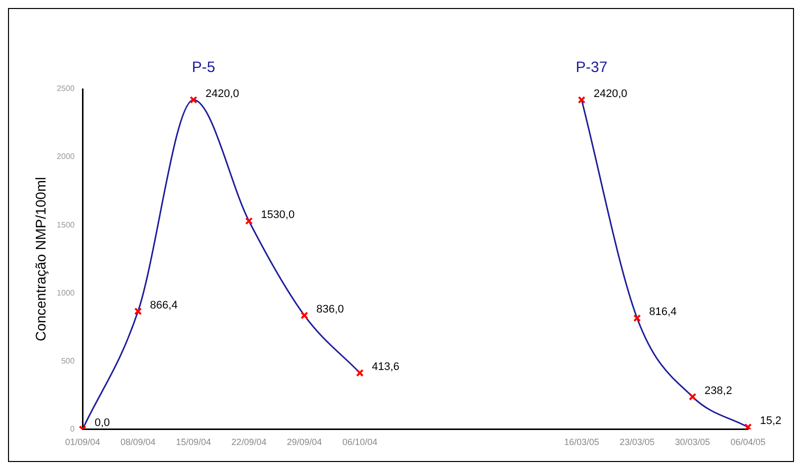 The image size is (802, 470). Describe the element at coordinates (164, 305) in the screenshot. I see `data-label: 866,4` at that location.